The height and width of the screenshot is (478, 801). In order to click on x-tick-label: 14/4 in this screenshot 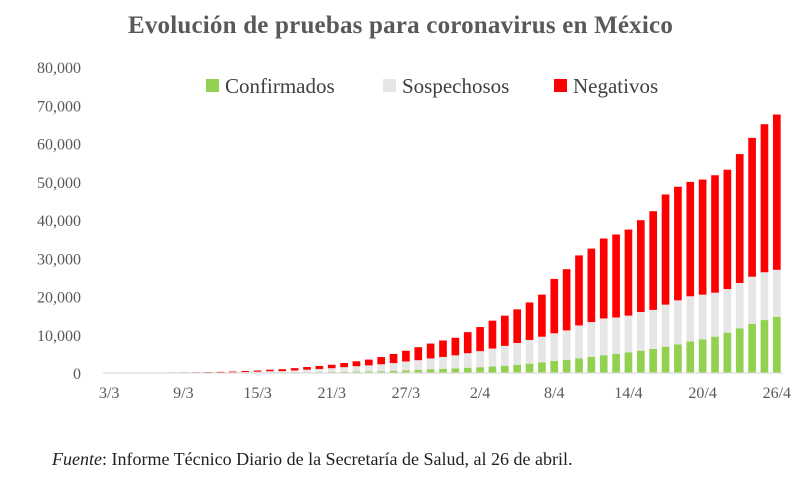, I will do `click(628, 393)`.